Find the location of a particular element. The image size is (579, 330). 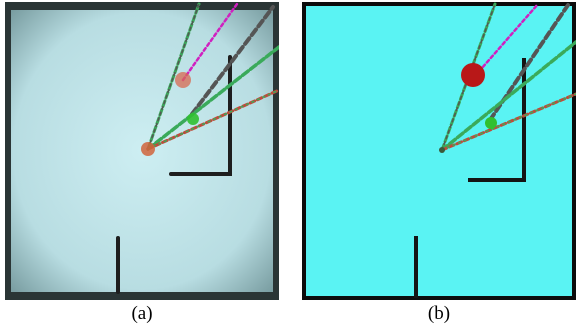

panel-b-walls is located at coordinates (470, 178).